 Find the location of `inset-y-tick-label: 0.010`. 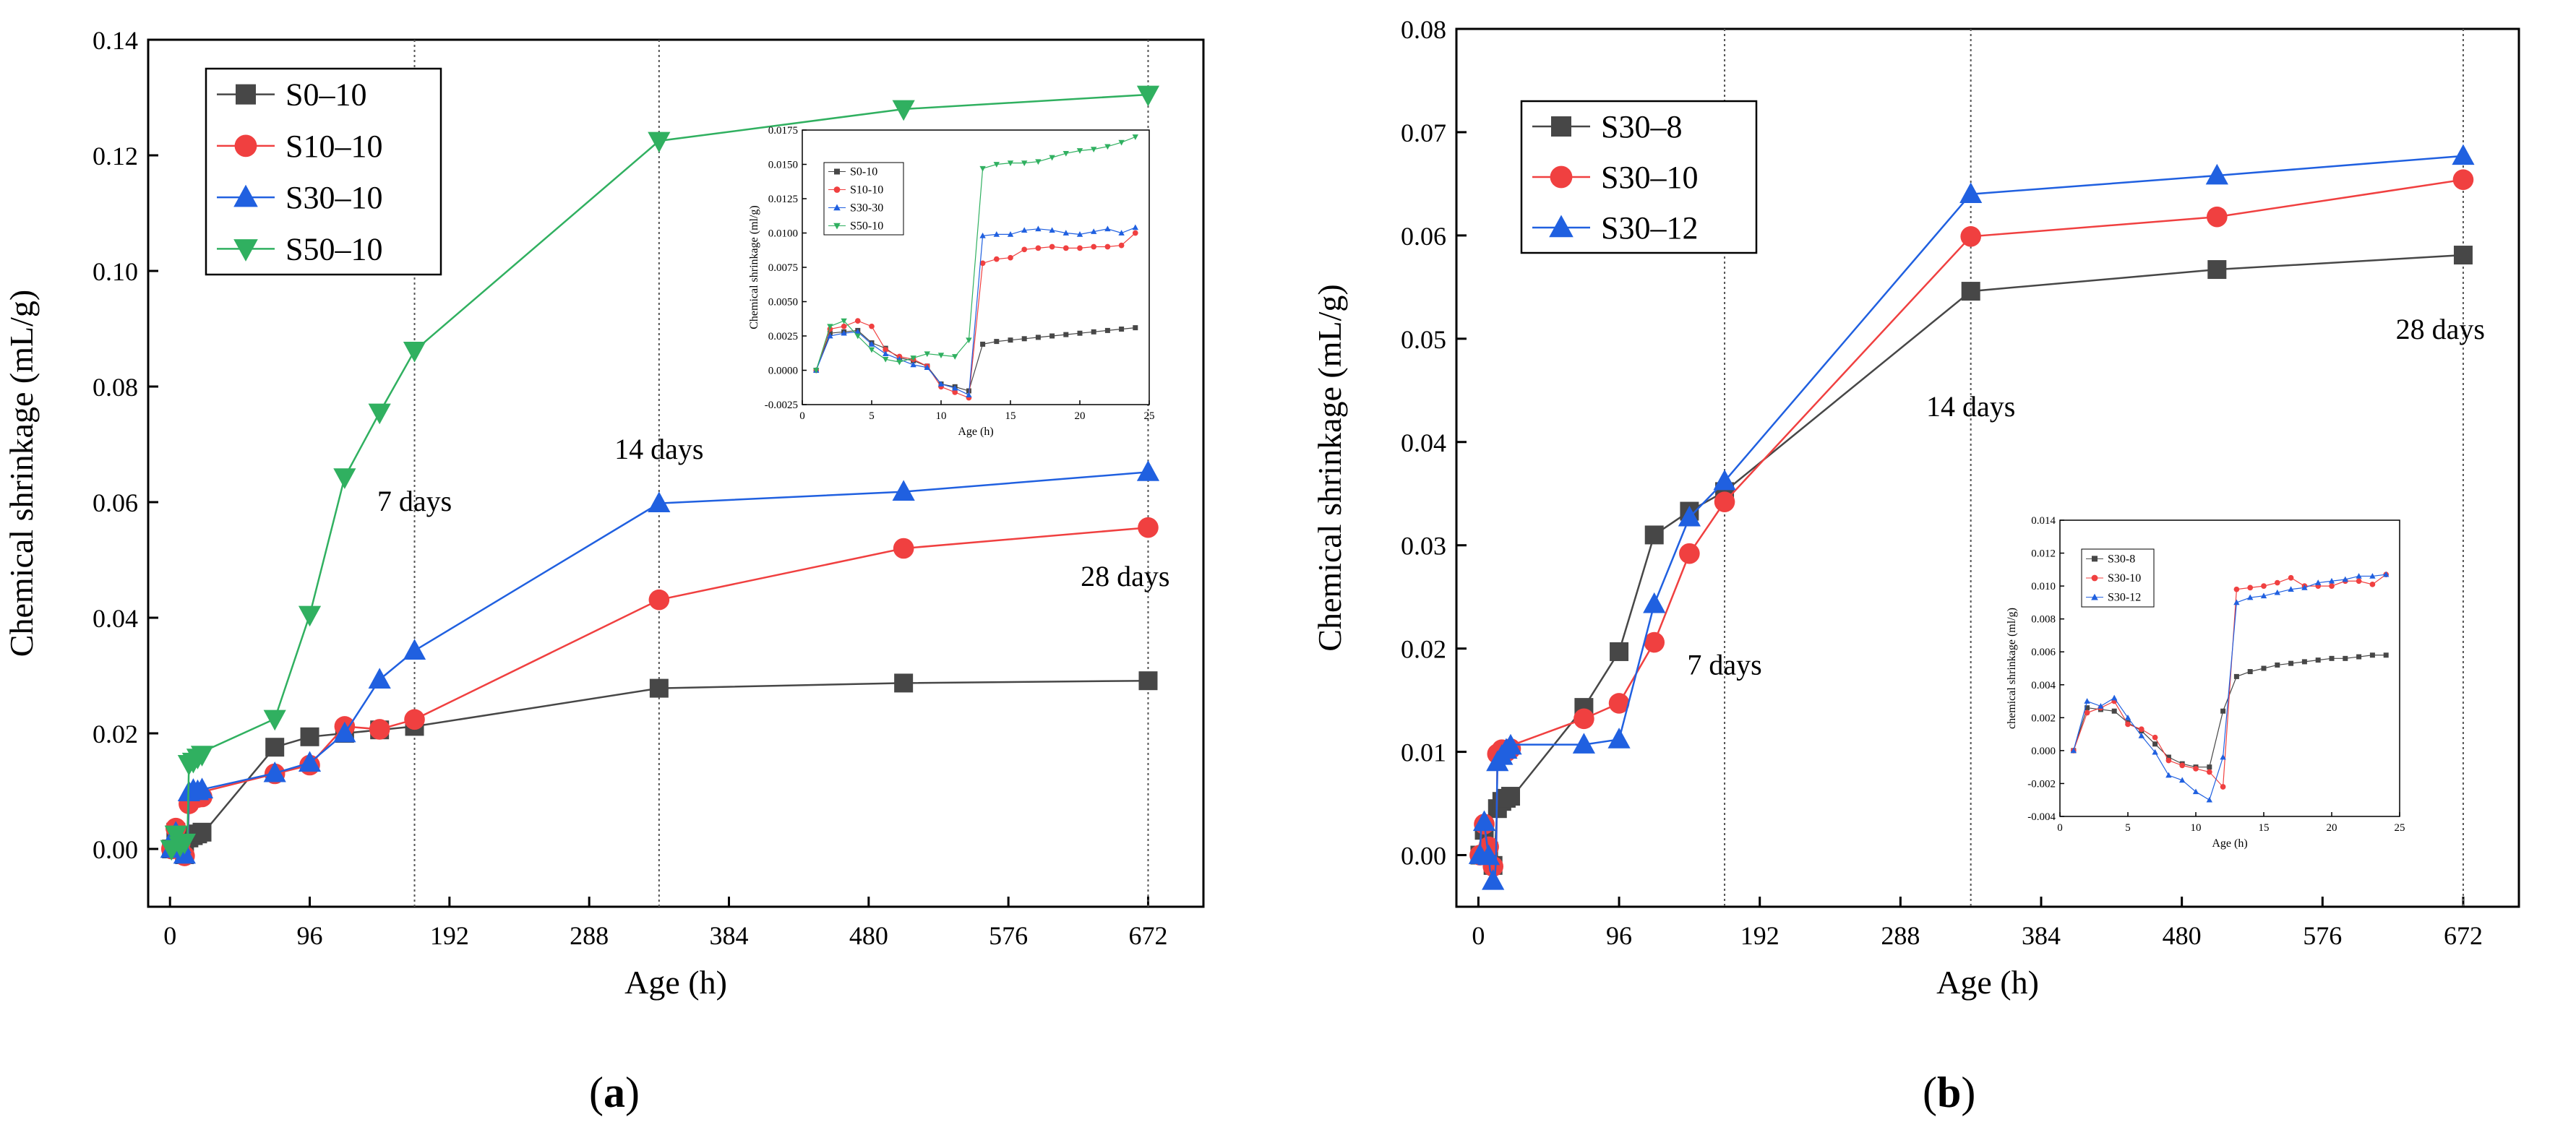

inset-y-tick-label: 0.010 is located at coordinates (2044, 586).